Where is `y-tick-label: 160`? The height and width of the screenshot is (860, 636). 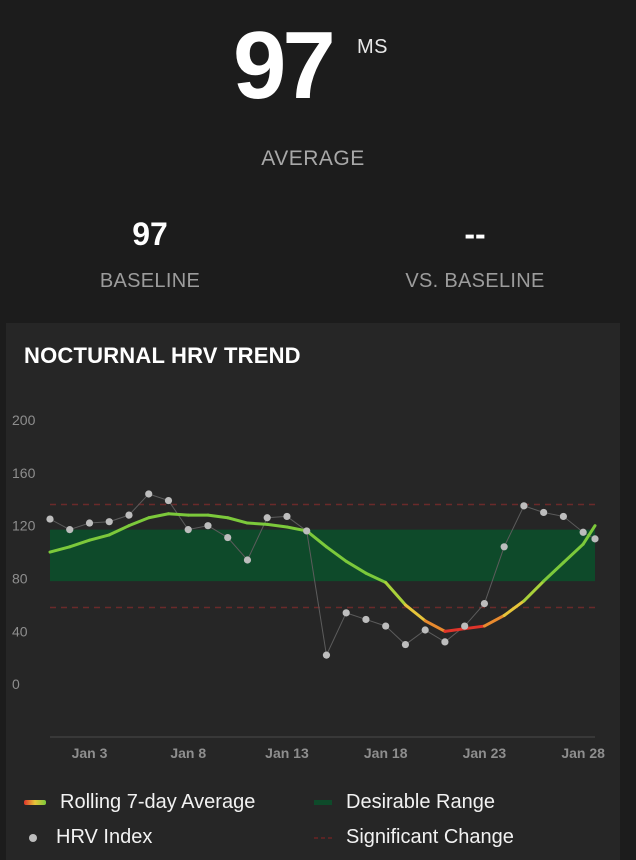 y-tick-label: 160 is located at coordinates (24, 473).